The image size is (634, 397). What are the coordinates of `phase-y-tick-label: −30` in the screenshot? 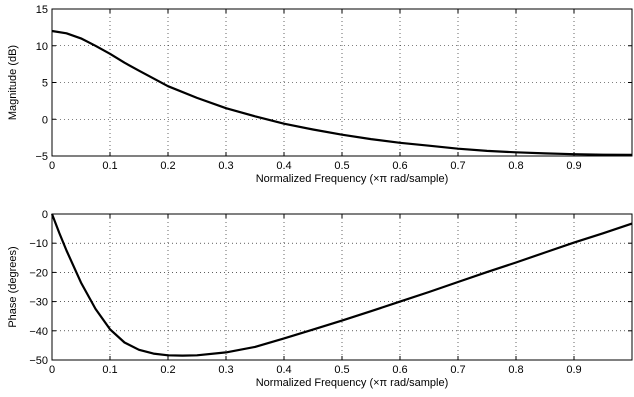 It's located at (38, 303).